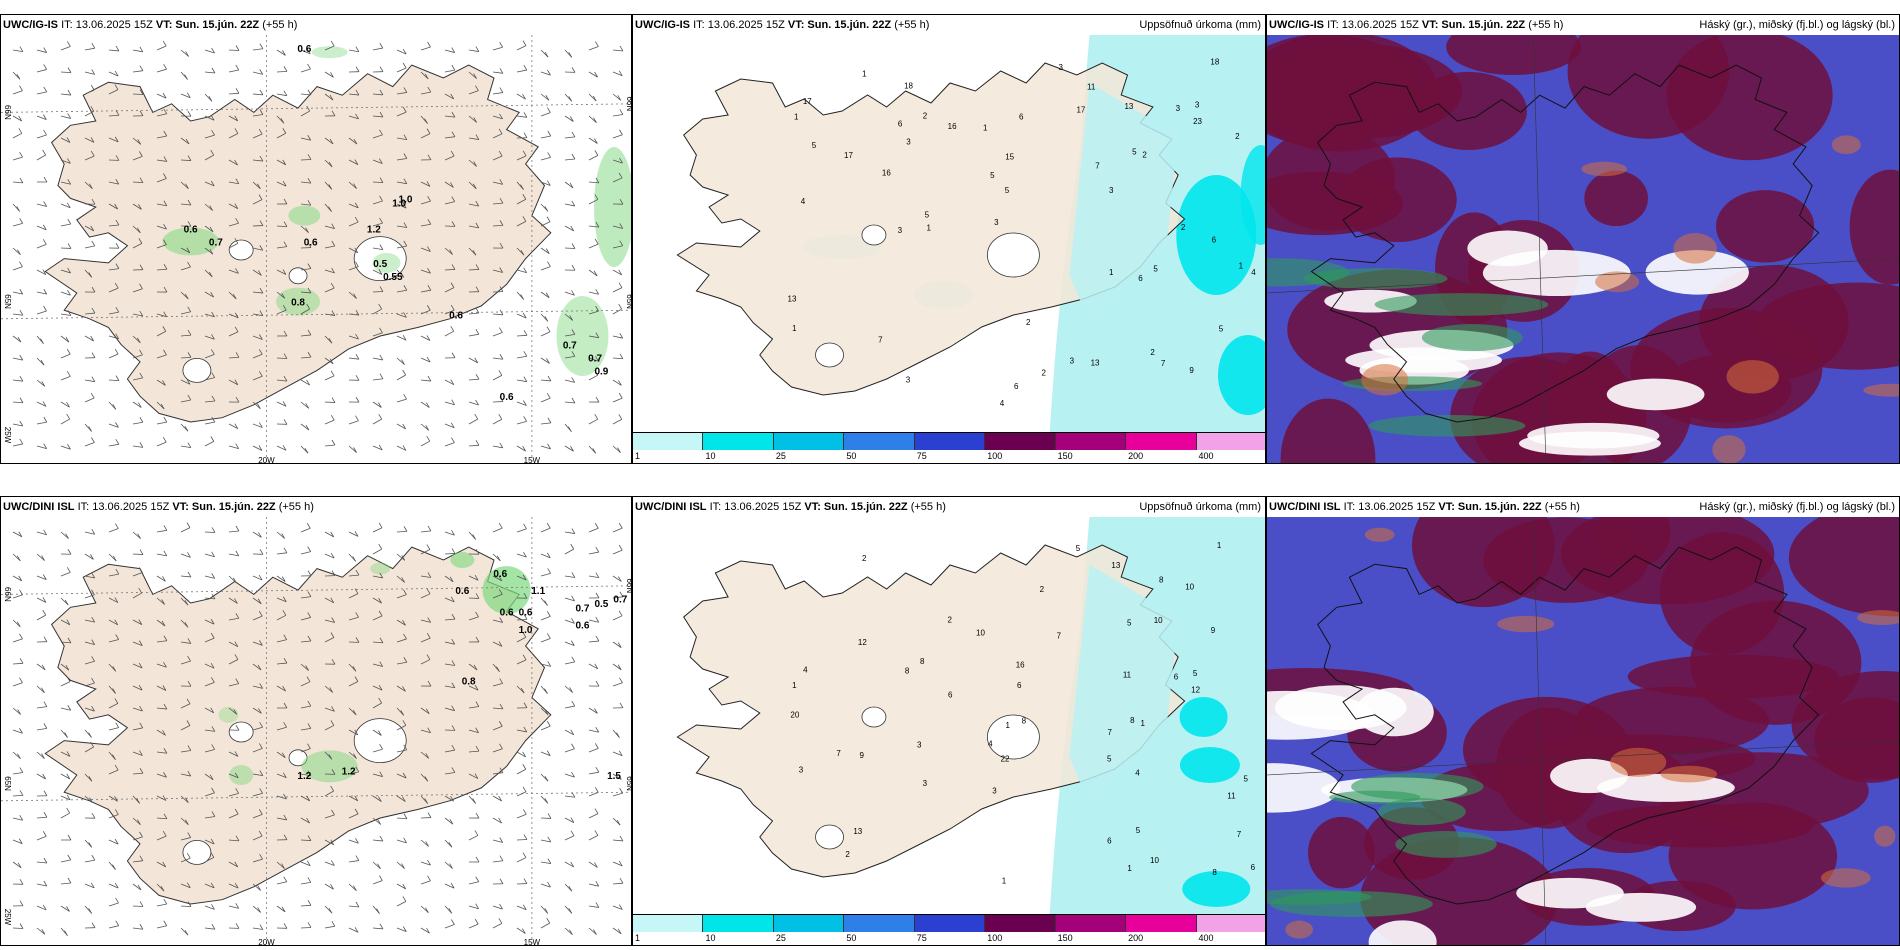 The width and height of the screenshot is (1900, 950). I want to click on precip-value: 1, so click(1241, 266).